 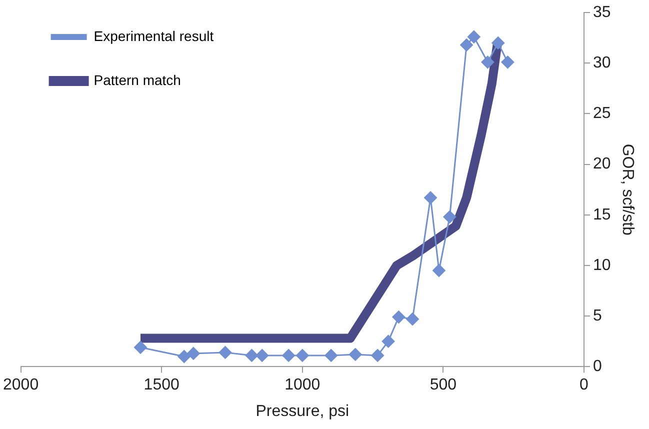 I want to click on x-tick-label: 0, so click(x=584, y=385).